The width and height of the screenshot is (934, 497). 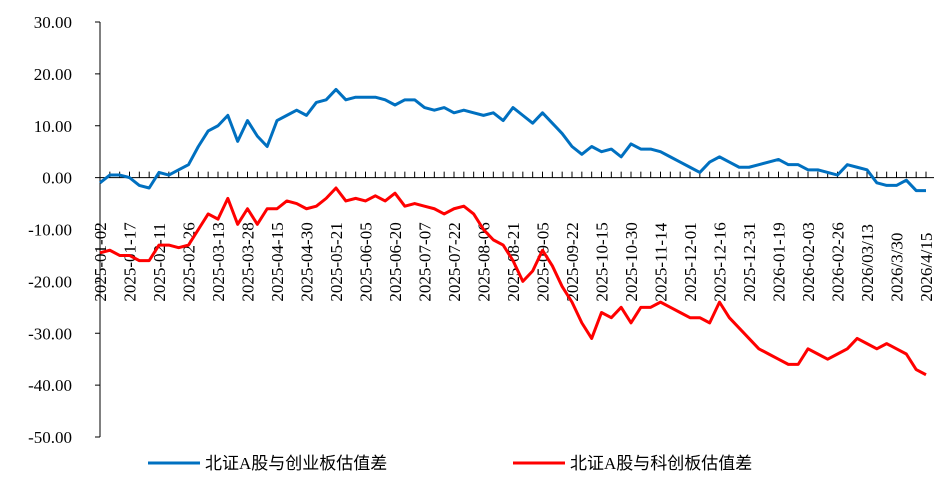 I want to click on x-tick-label: 2025-04-15, so click(x=277, y=261).